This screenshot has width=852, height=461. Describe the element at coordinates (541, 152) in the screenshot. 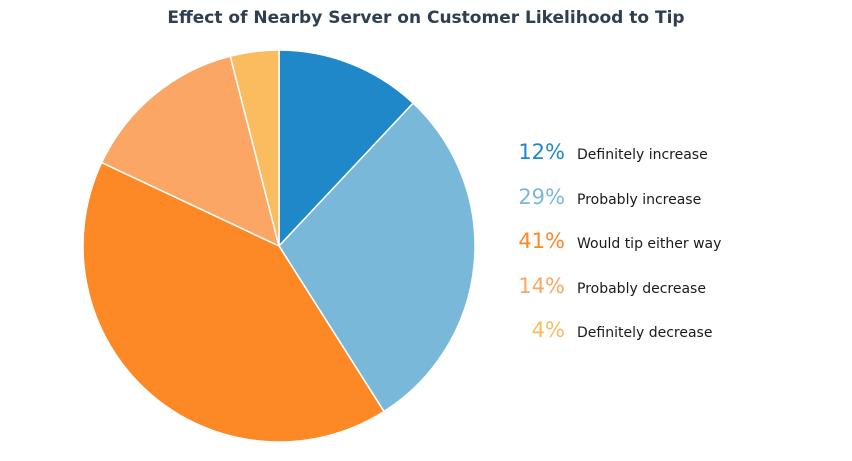

I see `legend-percent: 12%` at that location.